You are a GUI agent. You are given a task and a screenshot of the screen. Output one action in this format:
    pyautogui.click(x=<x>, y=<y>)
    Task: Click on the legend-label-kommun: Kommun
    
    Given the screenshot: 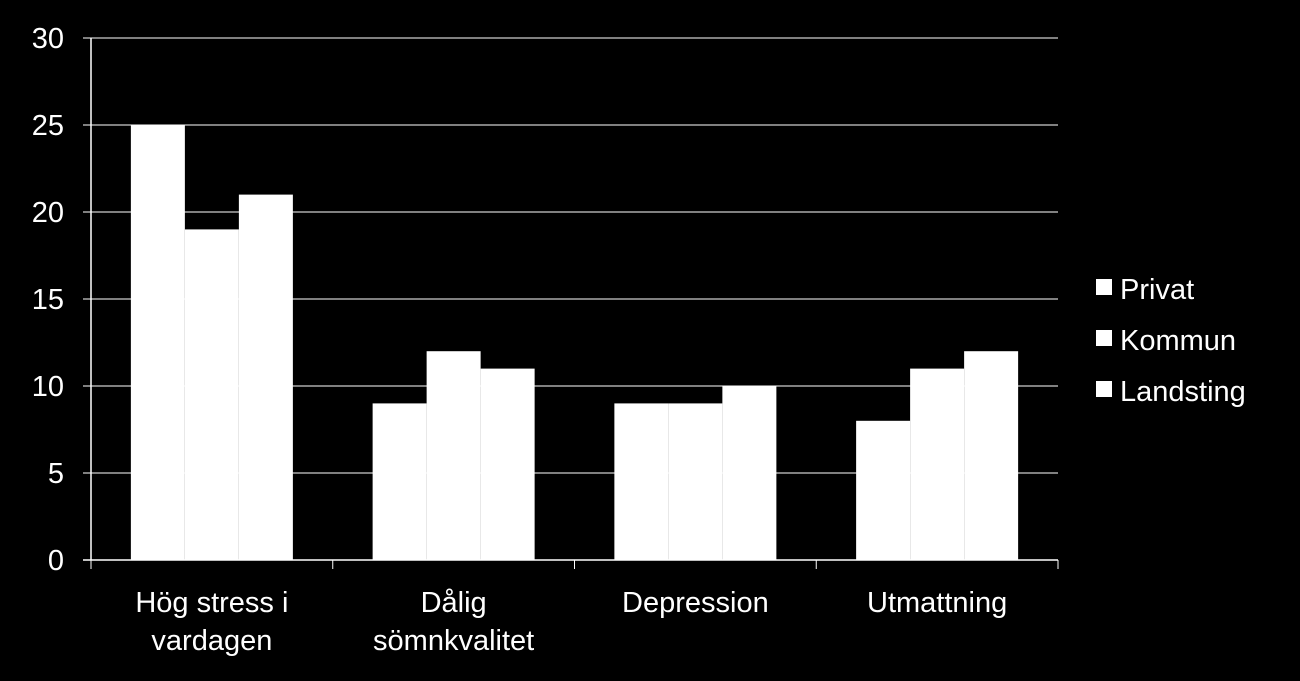 What is the action you would take?
    pyautogui.click(x=1178, y=341)
    